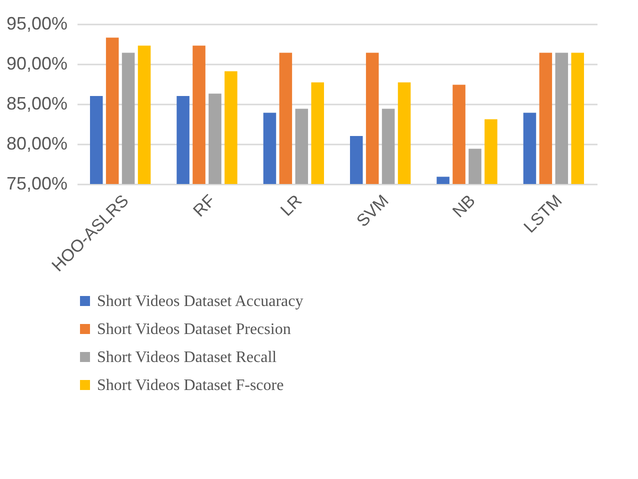 Image resolution: width=638 pixels, height=479 pixels. I want to click on y-tick-label: 95,00%, so click(37, 24).